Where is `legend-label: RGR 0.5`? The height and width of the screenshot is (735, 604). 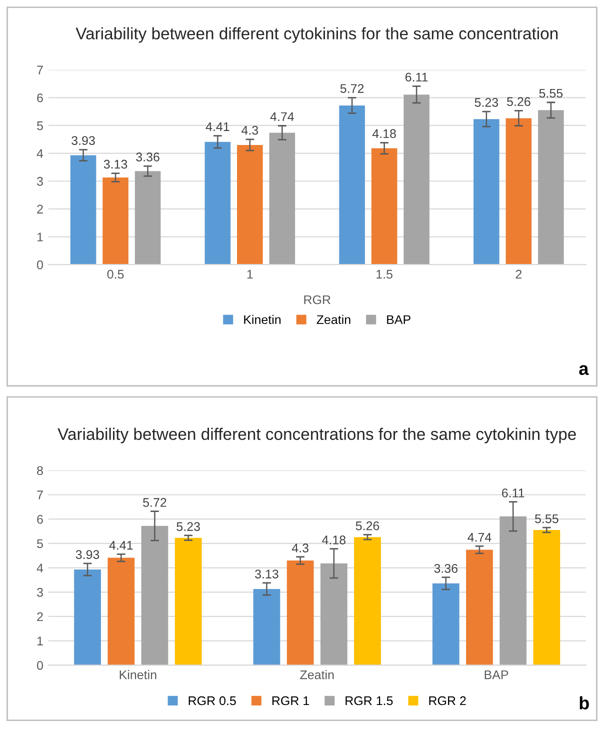 legend-label: RGR 0.5 is located at coordinates (212, 701).